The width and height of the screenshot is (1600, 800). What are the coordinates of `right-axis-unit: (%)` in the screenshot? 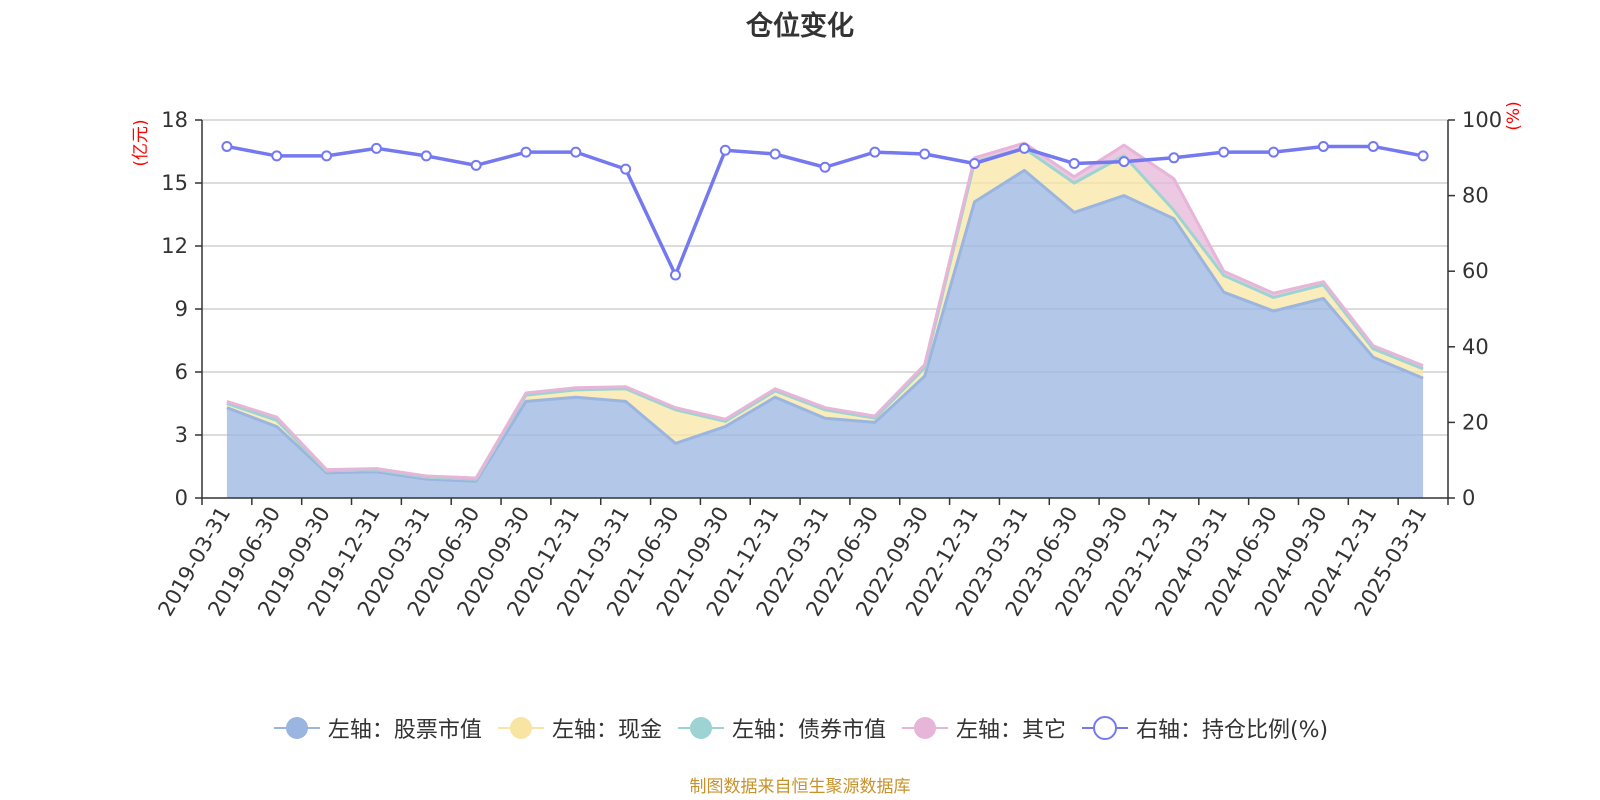 It's located at (1514, 115).